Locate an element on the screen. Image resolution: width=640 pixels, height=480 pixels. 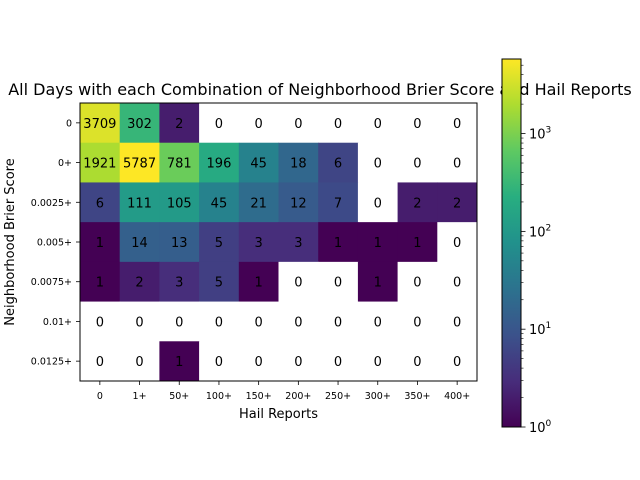
x-tick-label: 350+ is located at coordinates (417, 396).